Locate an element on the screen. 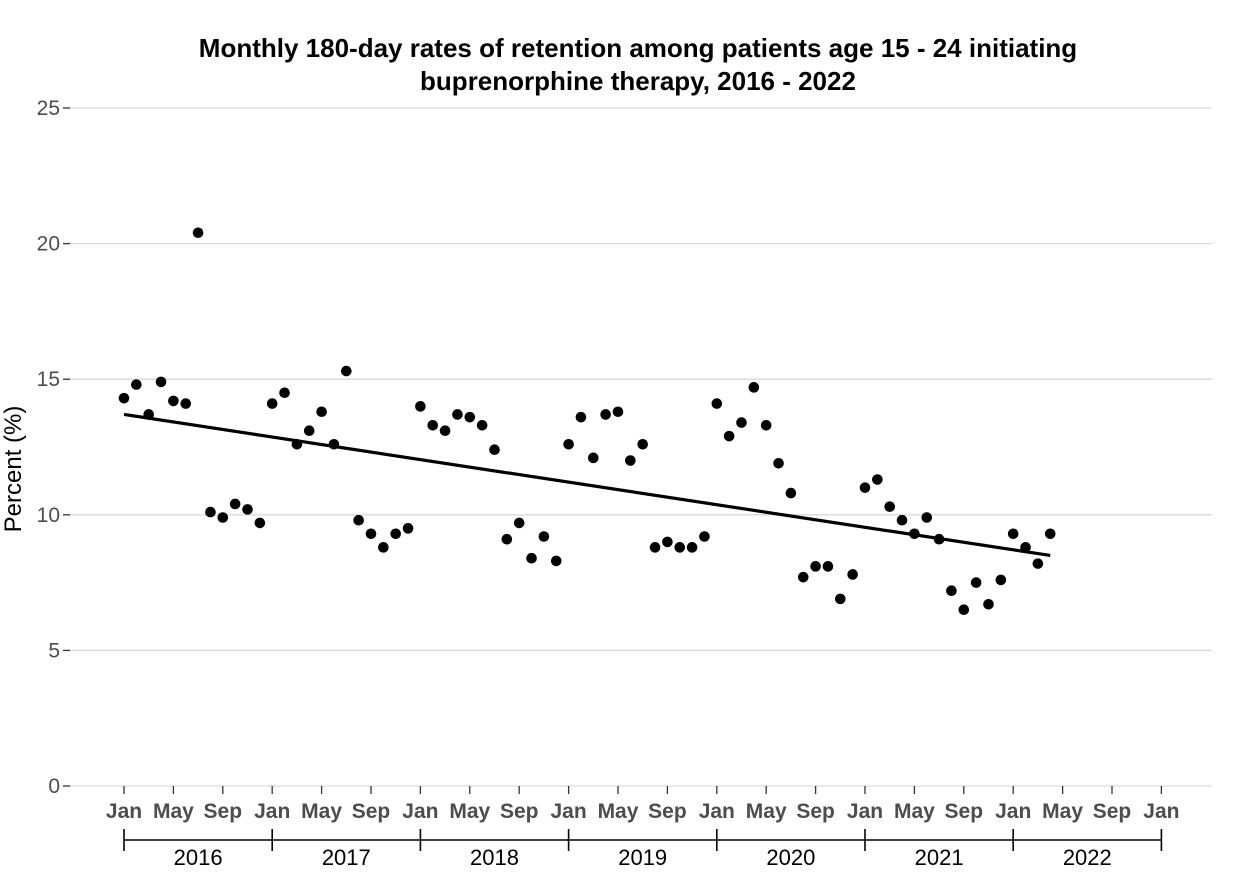 This screenshot has width=1248, height=896. ytick-label-20: 20 is located at coordinates (48, 244).